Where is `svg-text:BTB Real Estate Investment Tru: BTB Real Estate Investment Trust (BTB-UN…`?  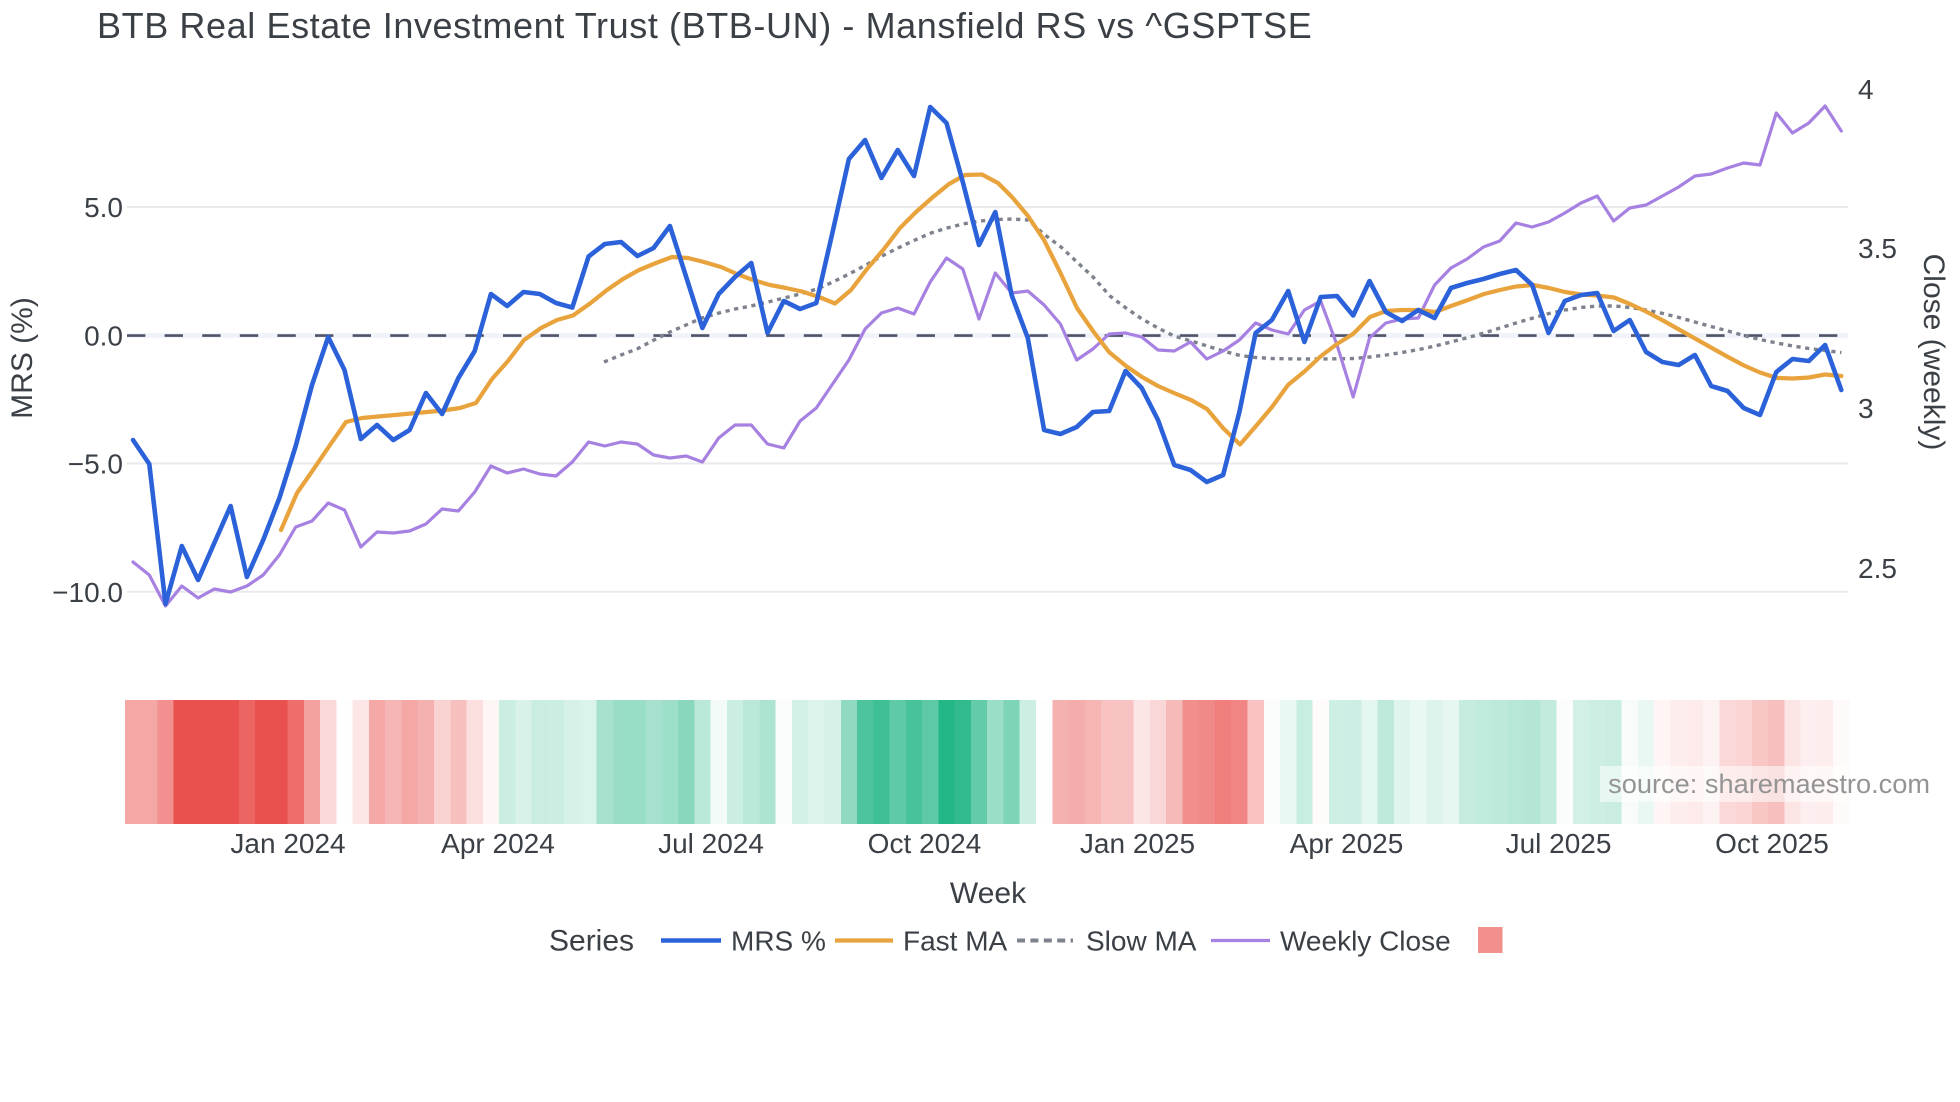
svg-text:BTB Real Estate Investment Tru: BTB Real Estate Investment Trust (BTB-UN… is located at coordinates (704, 25).